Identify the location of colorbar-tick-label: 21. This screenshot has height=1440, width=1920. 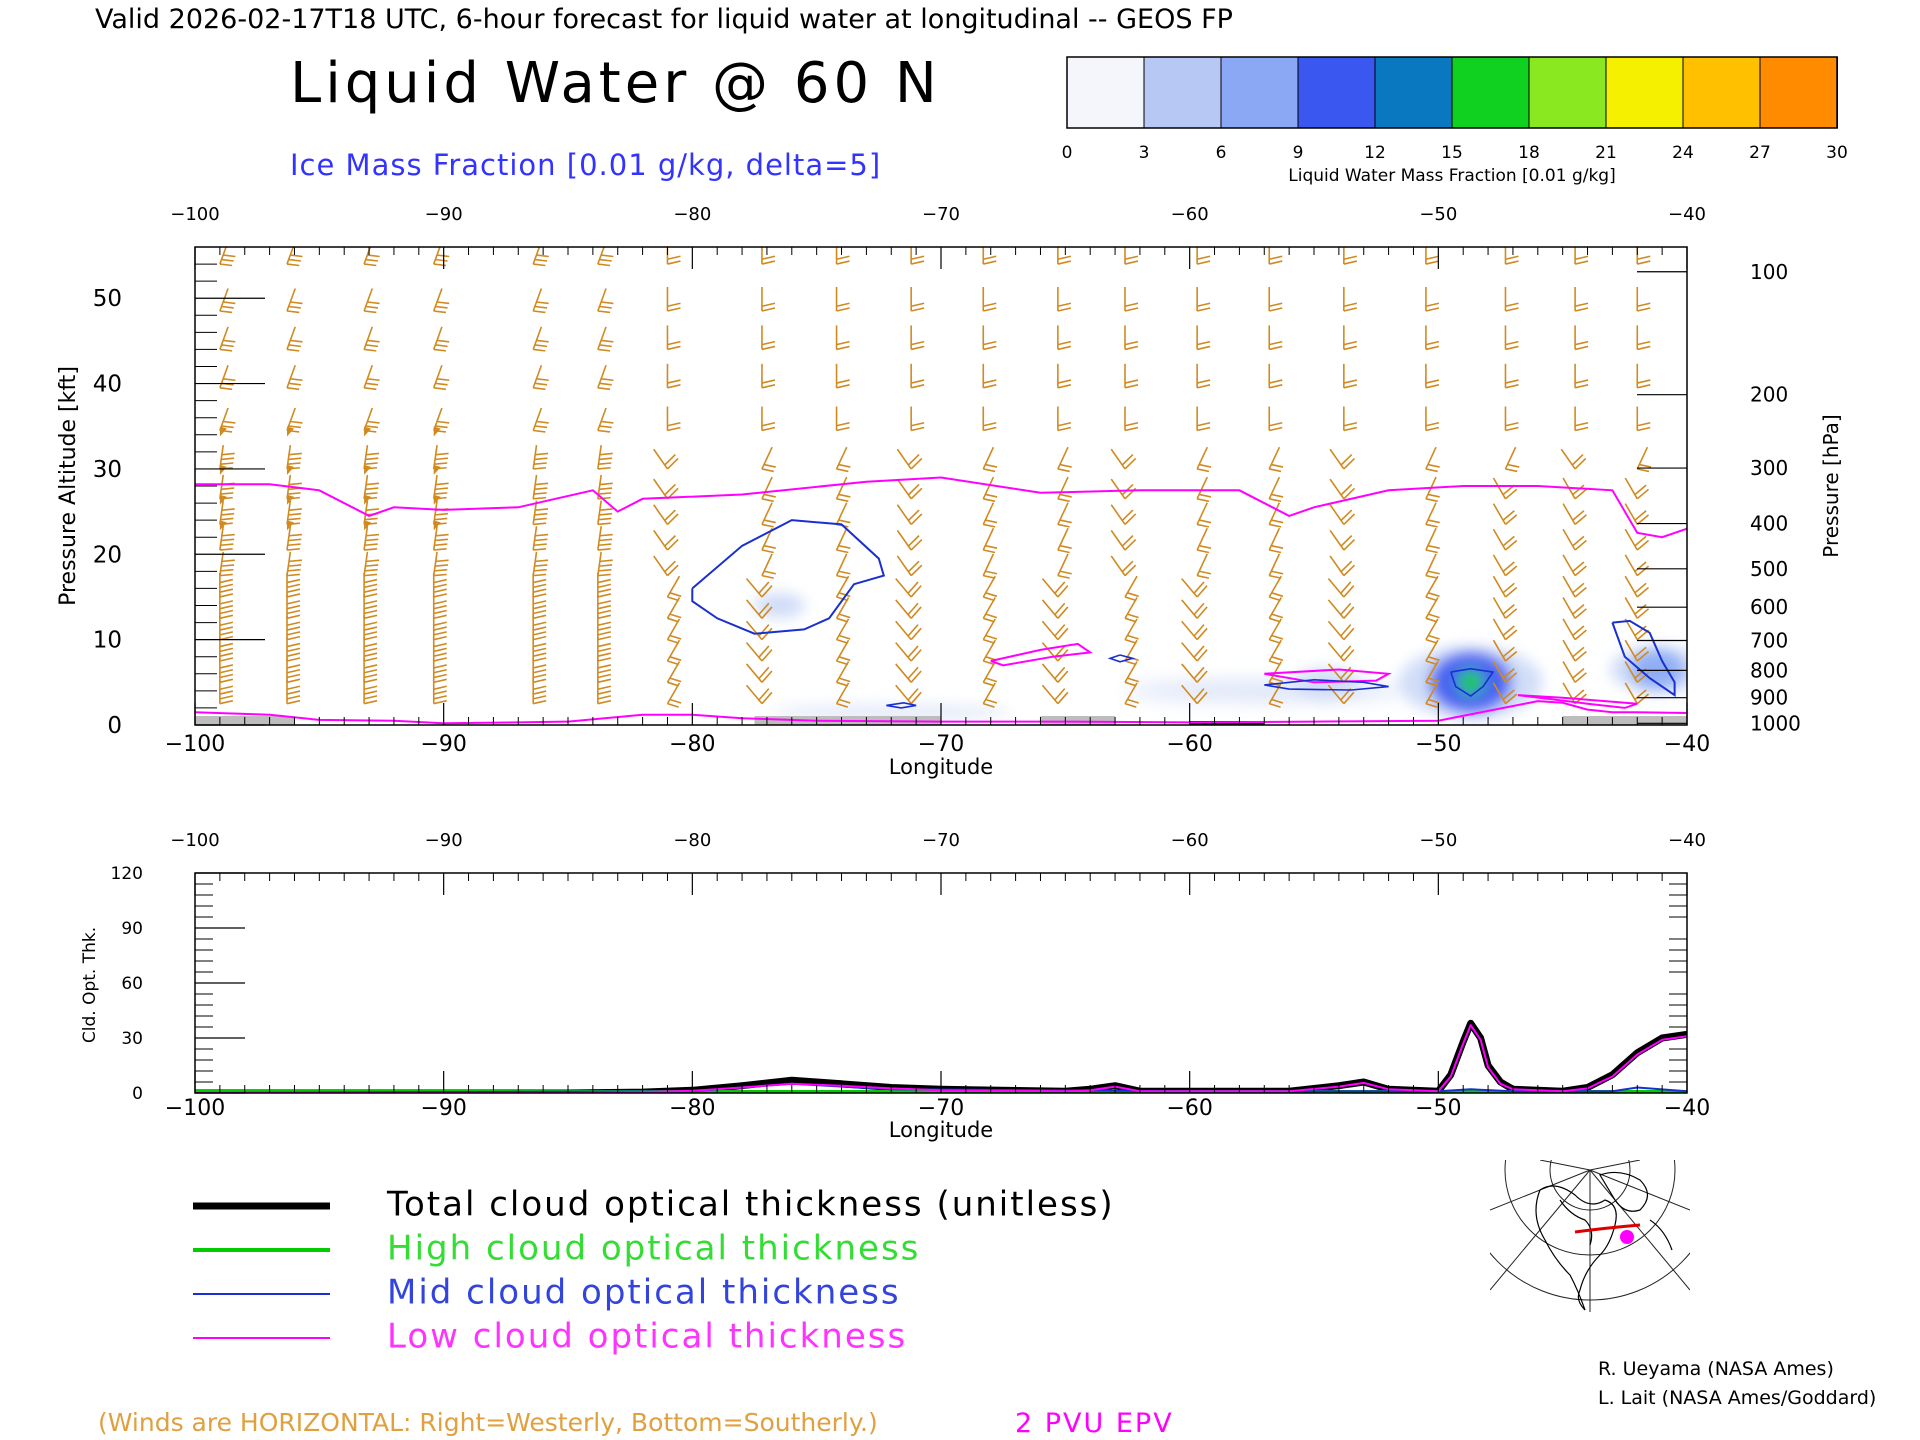
(1606, 153).